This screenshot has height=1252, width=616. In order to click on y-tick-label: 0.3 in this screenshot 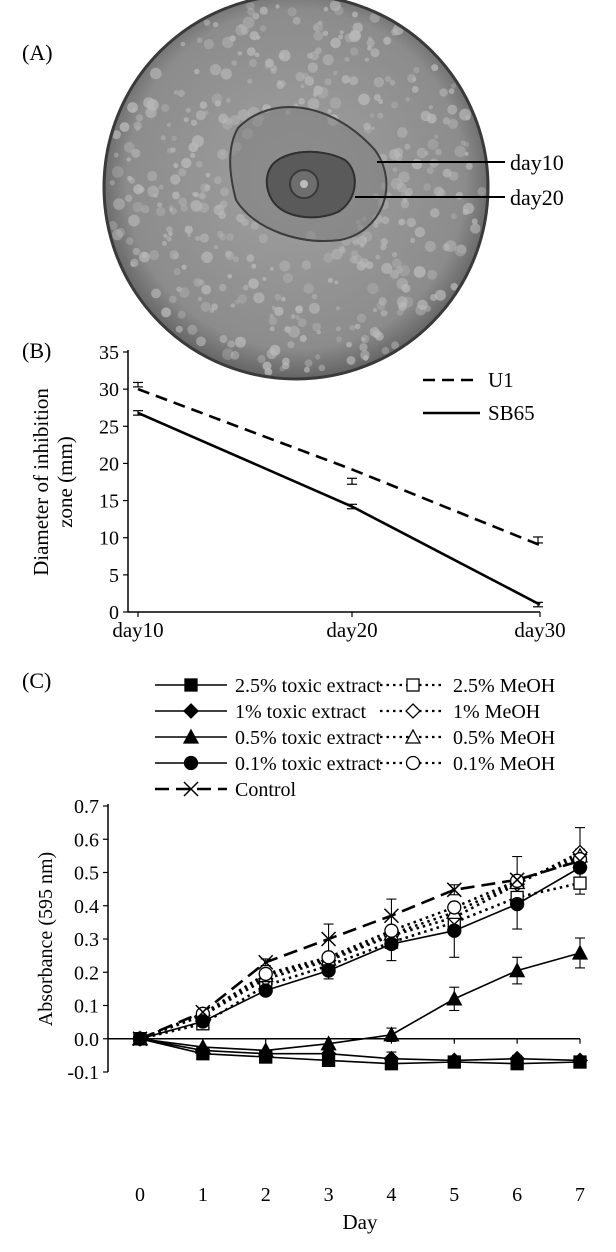, I will do `click(86, 940)`.